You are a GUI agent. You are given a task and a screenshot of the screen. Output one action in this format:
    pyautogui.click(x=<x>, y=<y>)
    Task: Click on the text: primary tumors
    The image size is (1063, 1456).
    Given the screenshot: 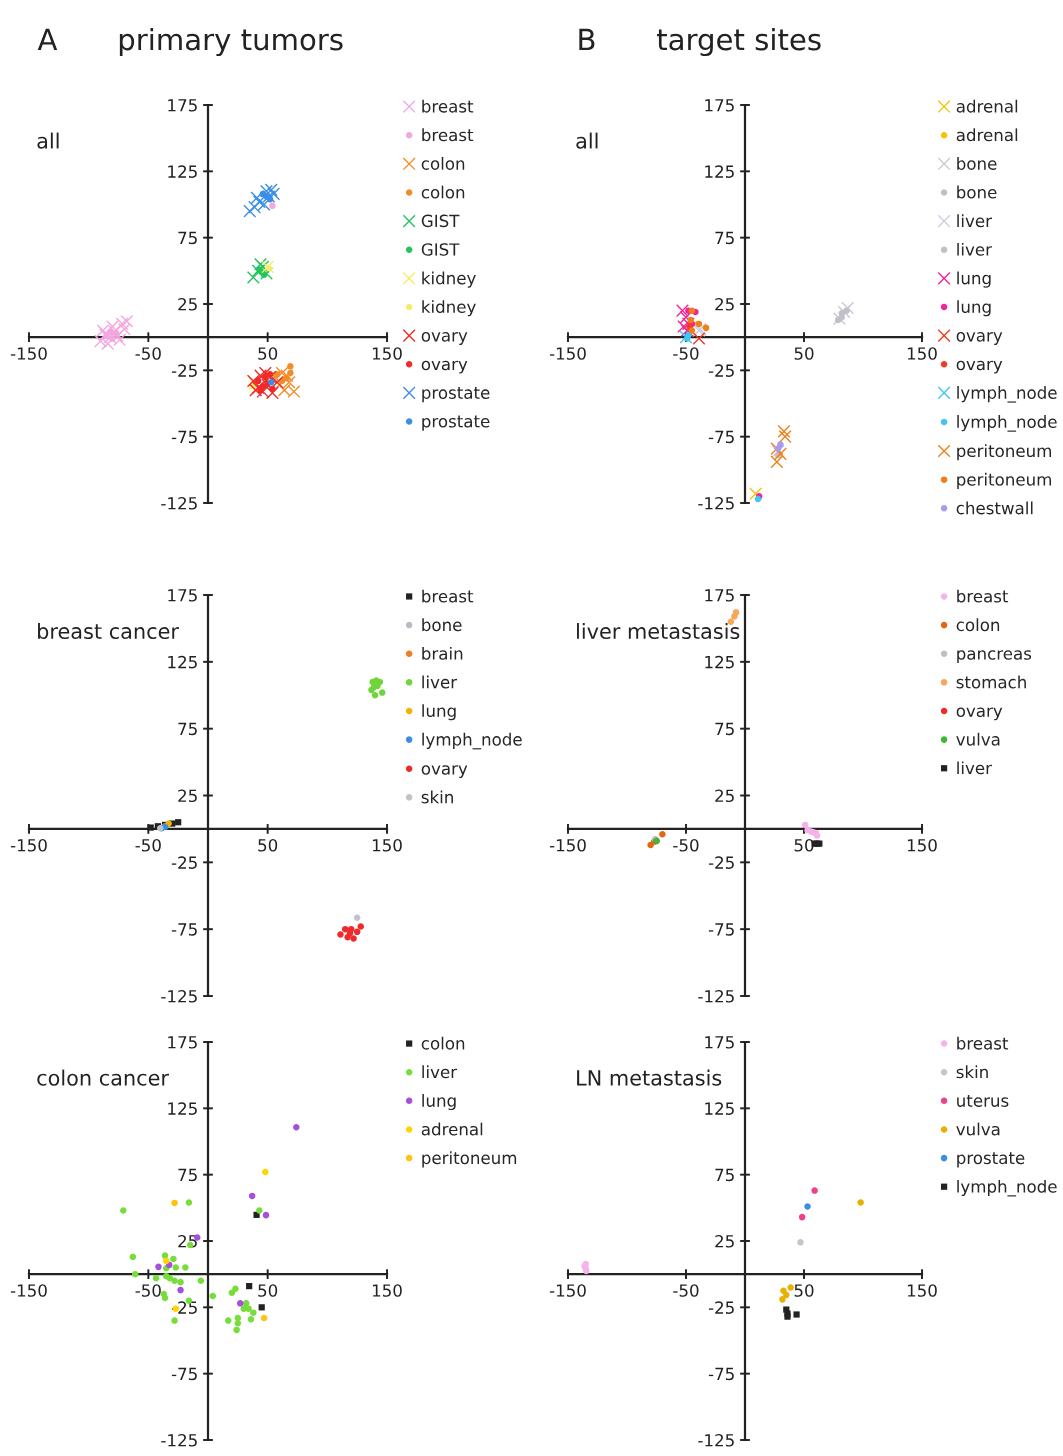 What is the action you would take?
    pyautogui.click(x=231, y=42)
    